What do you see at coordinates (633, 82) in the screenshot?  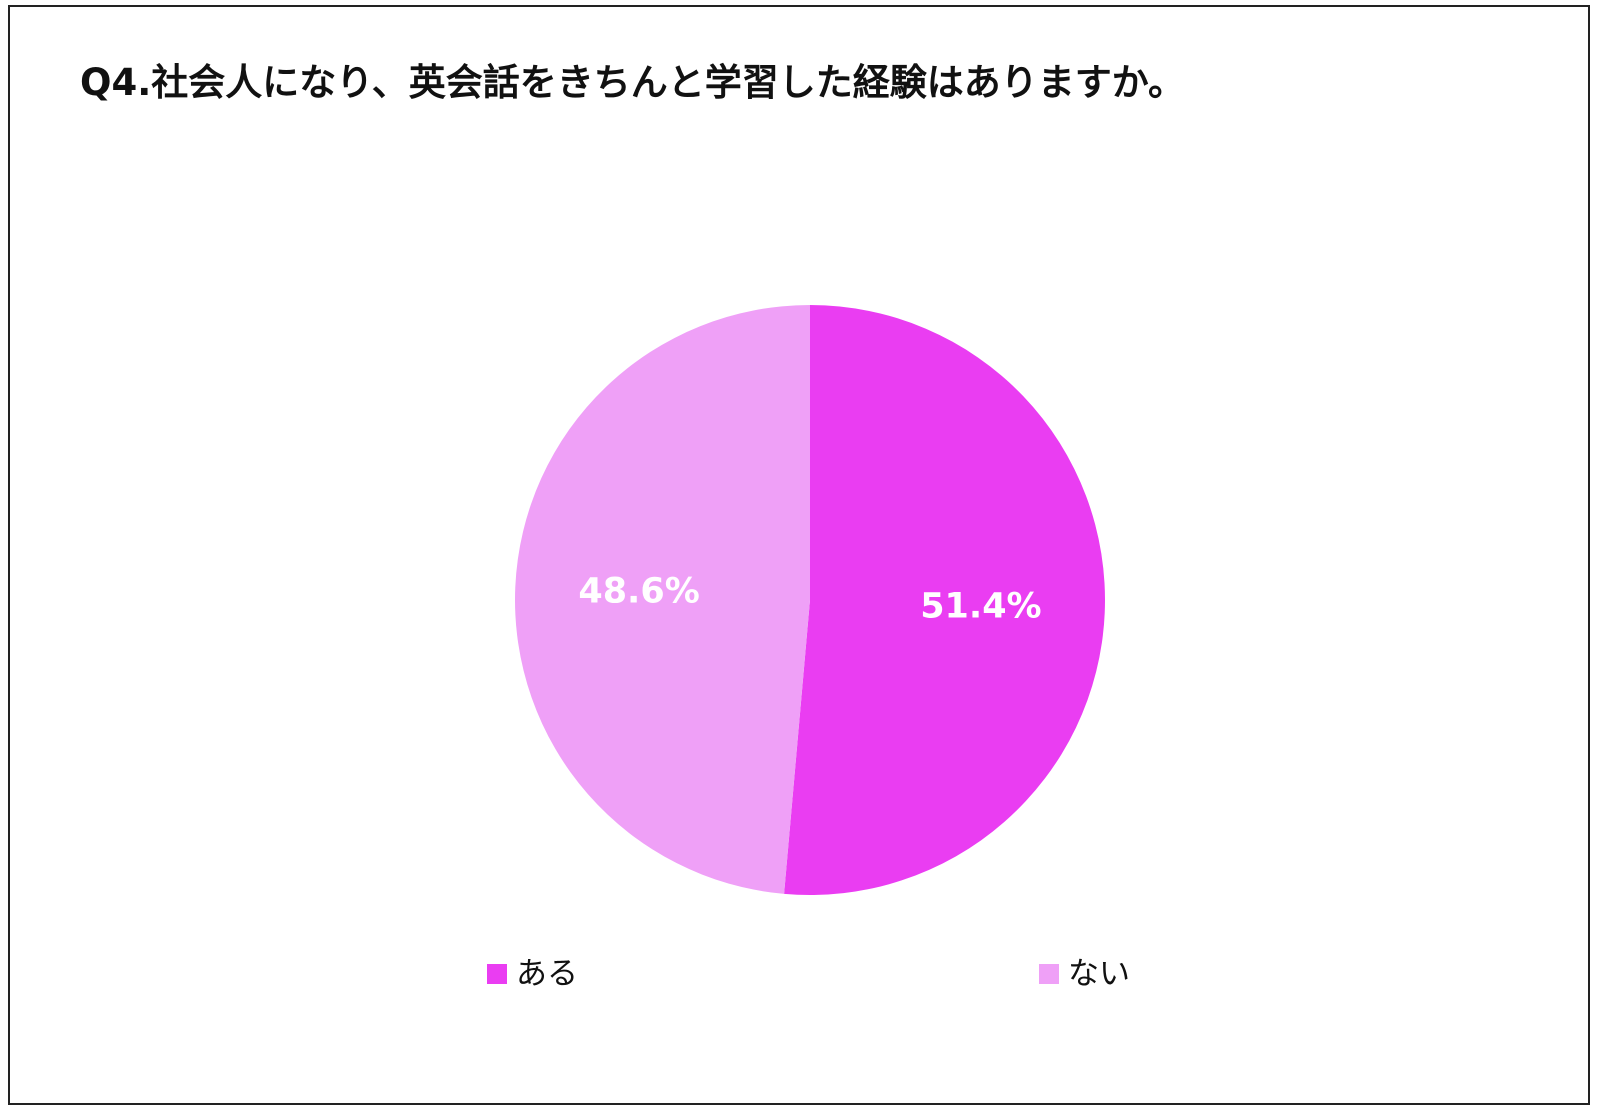 I see `chart-title: Q4.社会人になり、英会話をきちんと学習した経験はありますか。` at bounding box center [633, 82].